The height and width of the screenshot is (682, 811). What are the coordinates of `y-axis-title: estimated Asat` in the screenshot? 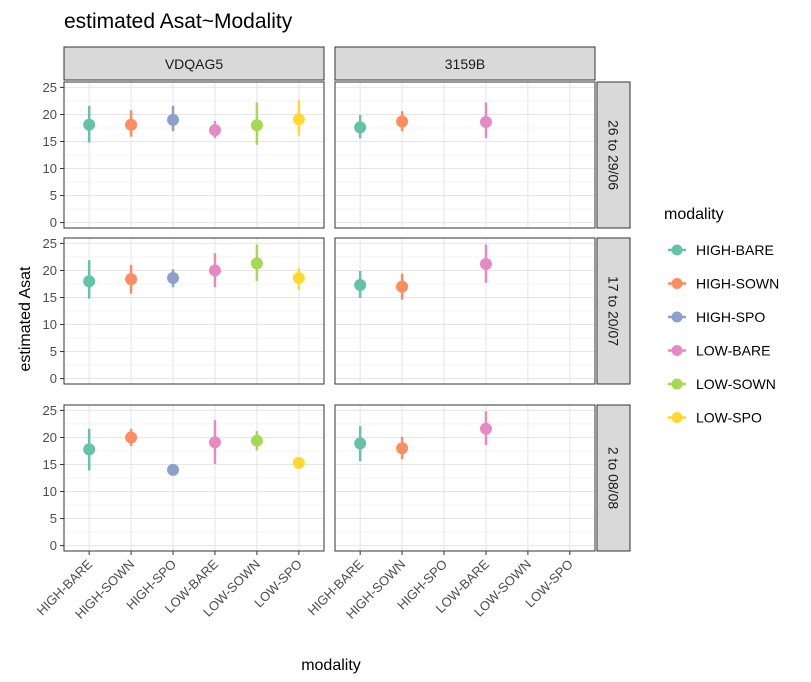 It's located at (25, 319).